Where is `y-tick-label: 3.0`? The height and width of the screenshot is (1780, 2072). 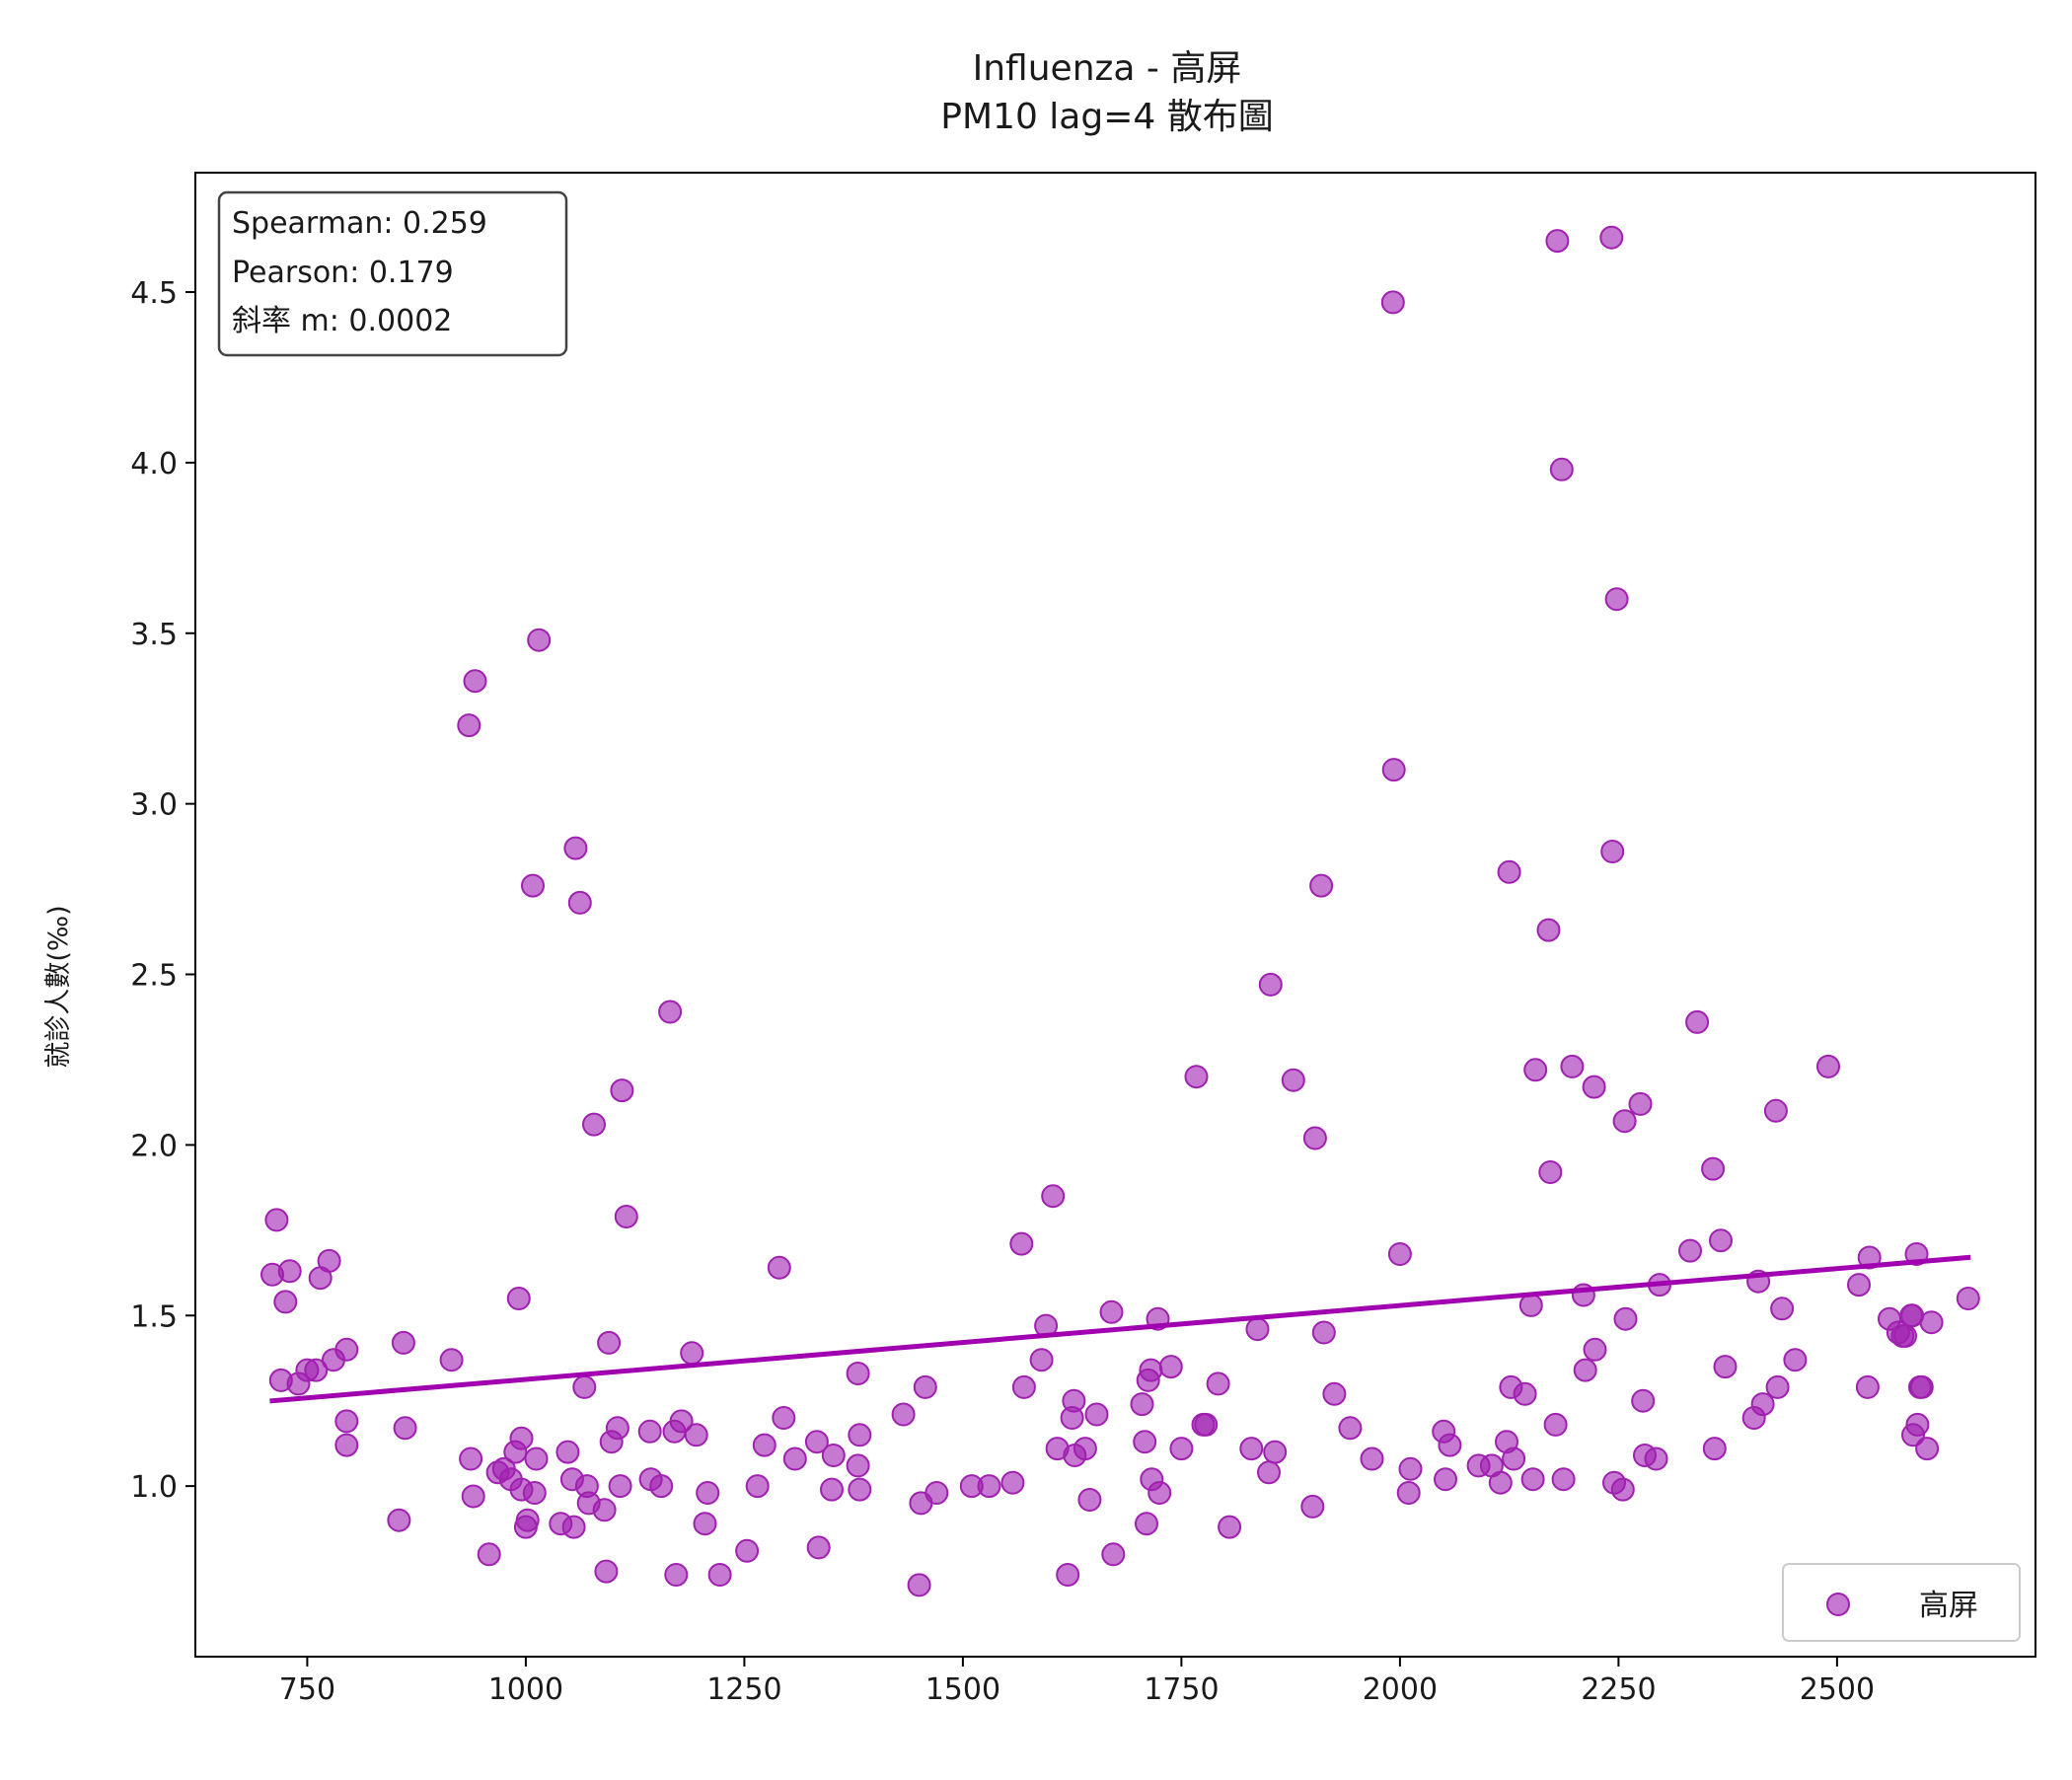
y-tick-label: 3.0 is located at coordinates (154, 805).